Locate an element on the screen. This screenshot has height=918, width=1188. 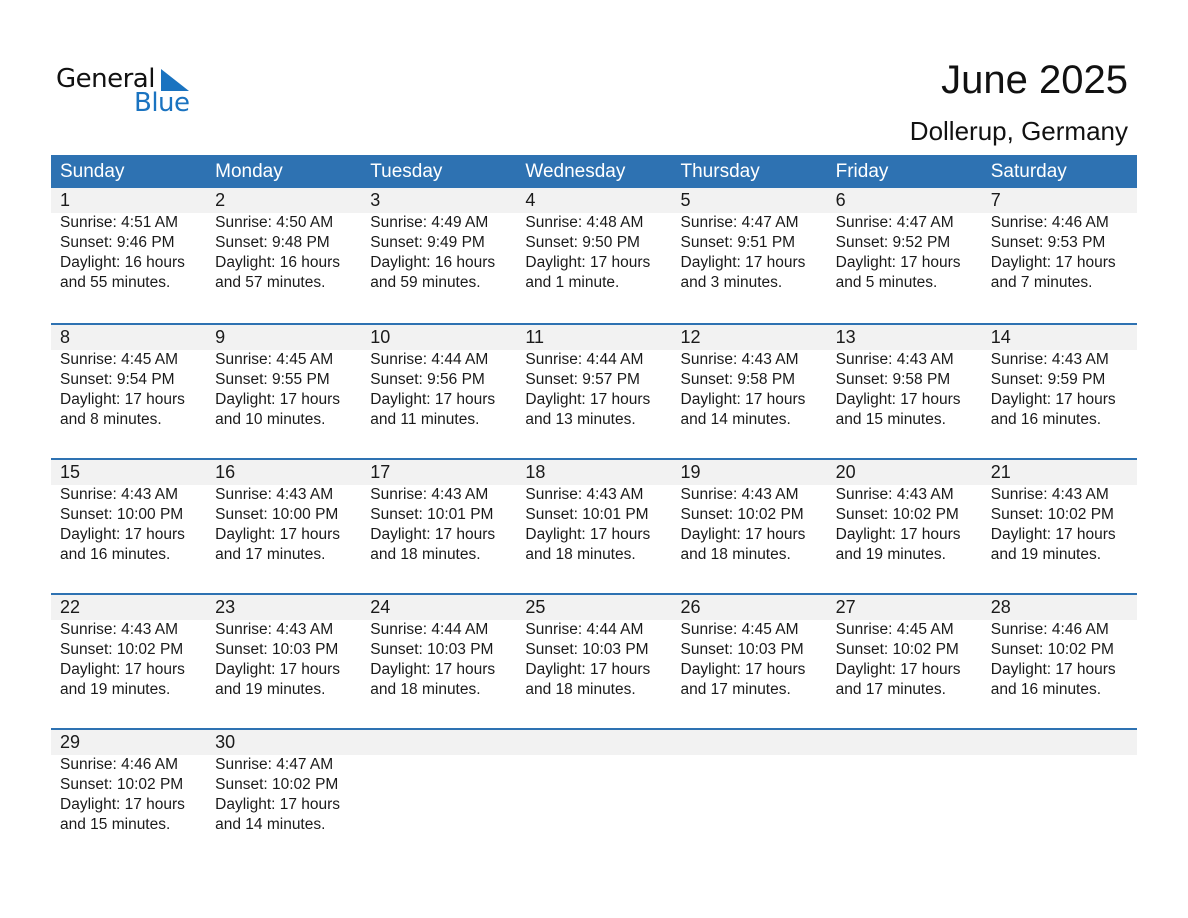
weekday-header-tuesday: Tuesday is located at coordinates (406, 171).